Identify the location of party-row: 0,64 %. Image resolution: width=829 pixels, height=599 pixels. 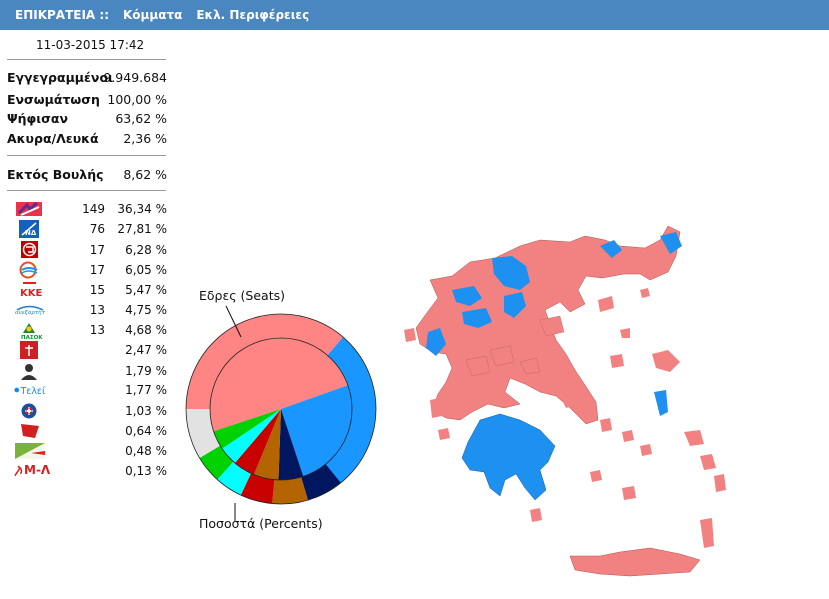
(87, 431).